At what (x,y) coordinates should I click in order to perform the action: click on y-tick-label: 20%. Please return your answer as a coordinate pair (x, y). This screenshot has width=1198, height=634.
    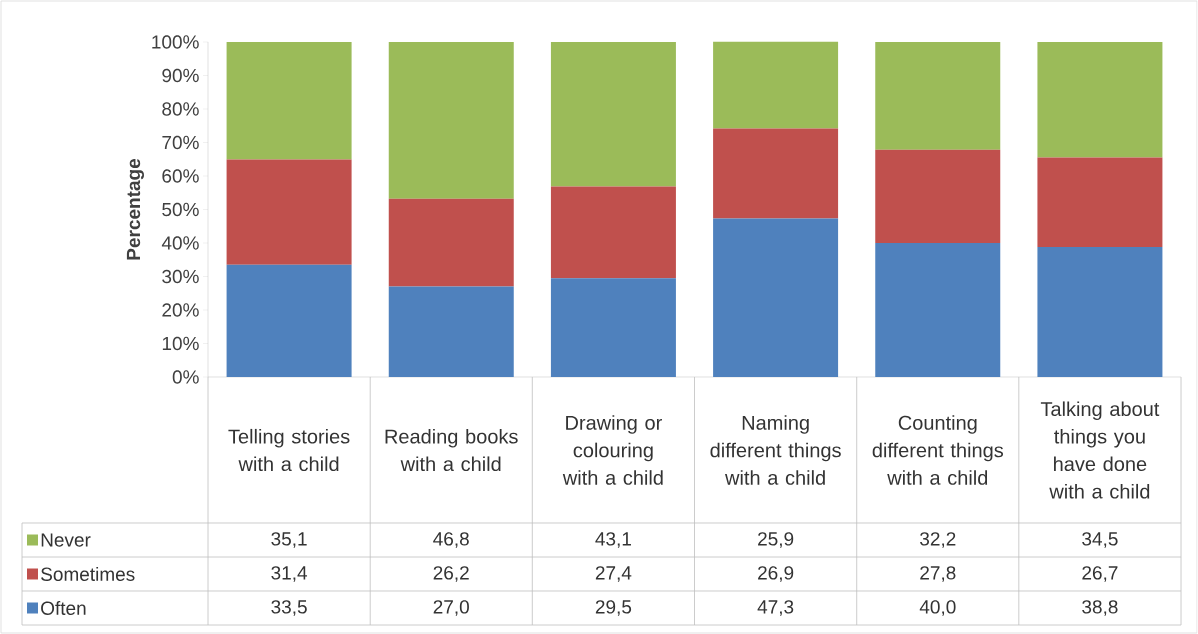
    Looking at the image, I should click on (180, 310).